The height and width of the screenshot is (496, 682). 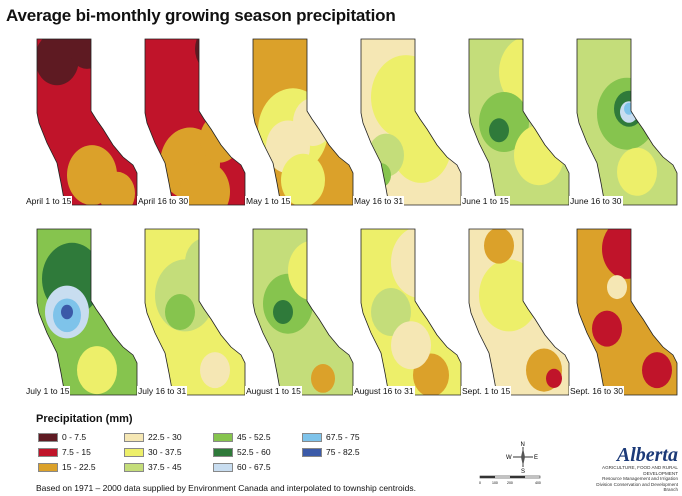 What do you see at coordinates (486, 391) in the screenshot?
I see `map-period-label: Sept. 1 to 15` at bounding box center [486, 391].